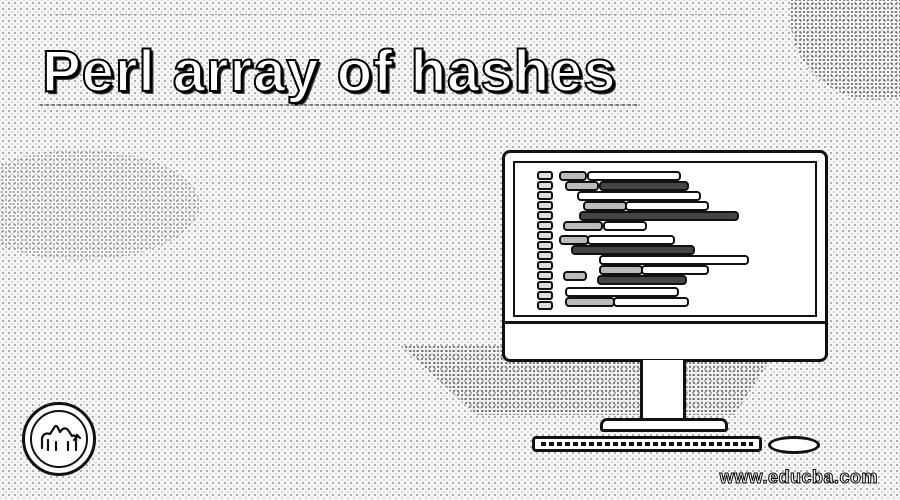 This screenshot has width=900, height=500. What do you see at coordinates (664, 425) in the screenshot?
I see `monitor-stand-base` at bounding box center [664, 425].